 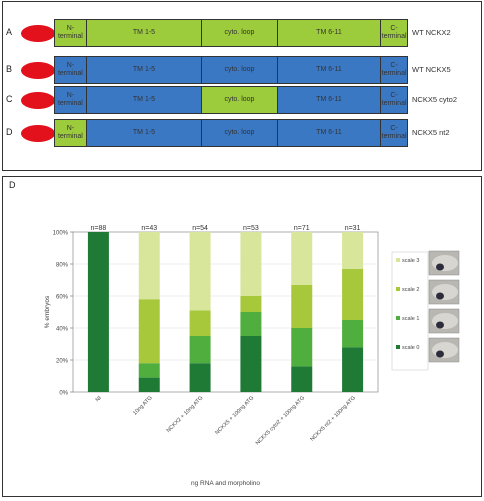 What do you see at coordinates (410, 348) in the screenshot?
I see `legend-label: scale 0` at bounding box center [410, 348].